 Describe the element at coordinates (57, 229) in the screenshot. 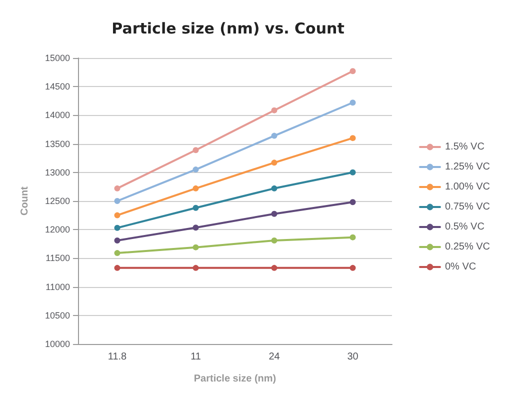

I see `y-tick-label: 12000` at that location.